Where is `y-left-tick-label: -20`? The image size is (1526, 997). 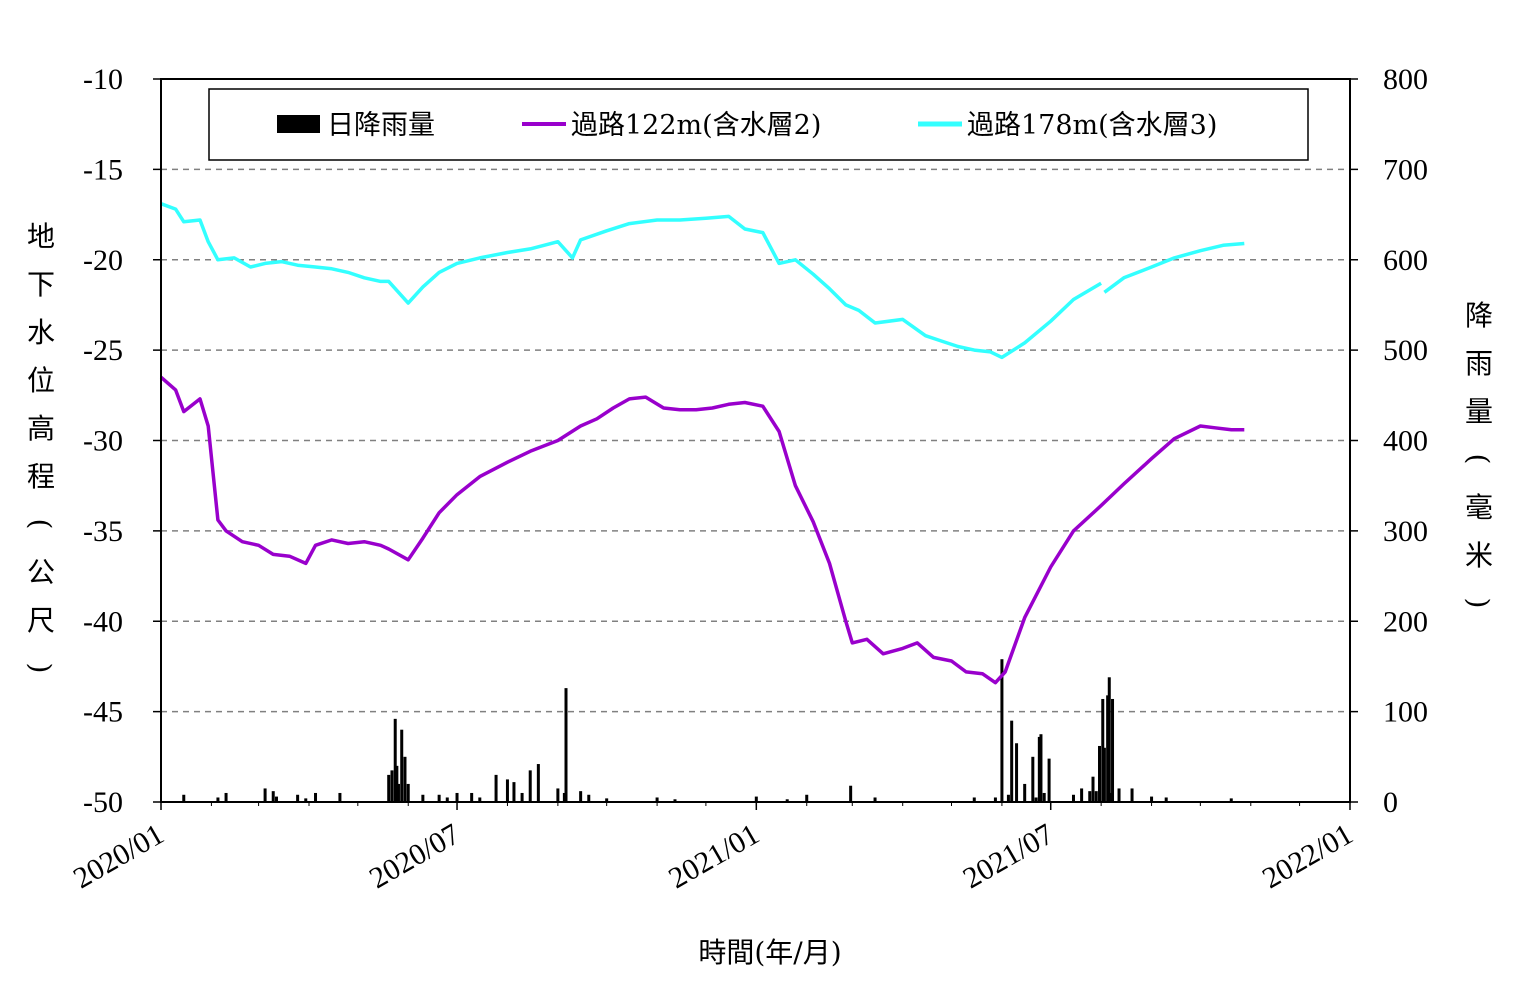 y-left-tick-label: -20 is located at coordinates (103, 260).